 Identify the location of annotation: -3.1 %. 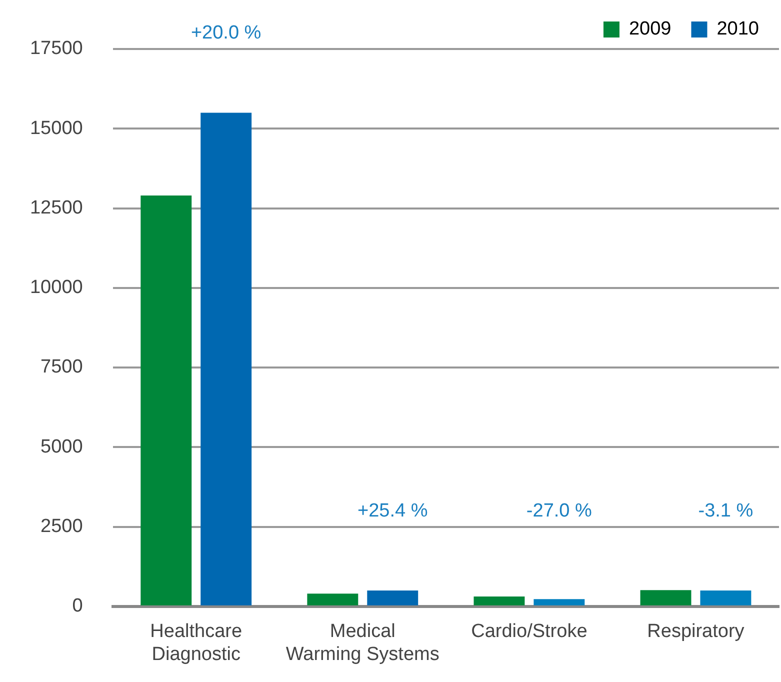
(726, 511).